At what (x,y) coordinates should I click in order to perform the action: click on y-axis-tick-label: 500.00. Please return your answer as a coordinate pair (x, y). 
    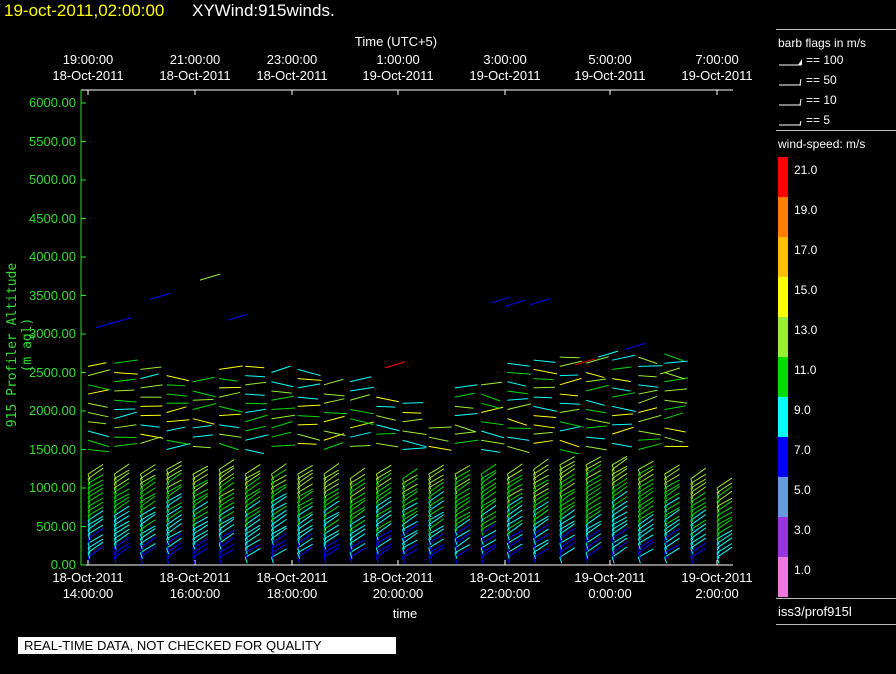
    Looking at the image, I should click on (56, 526).